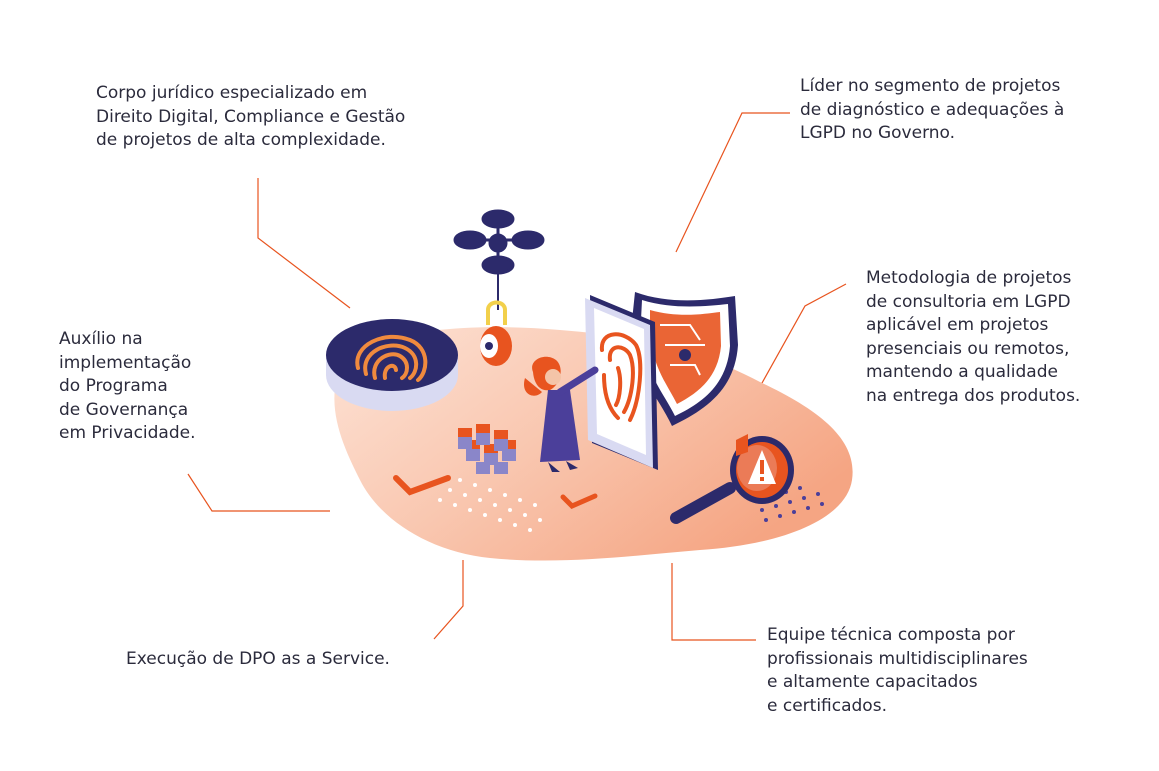 The height and width of the screenshot is (771, 1159). I want to click on person-icon, so click(561, 414).